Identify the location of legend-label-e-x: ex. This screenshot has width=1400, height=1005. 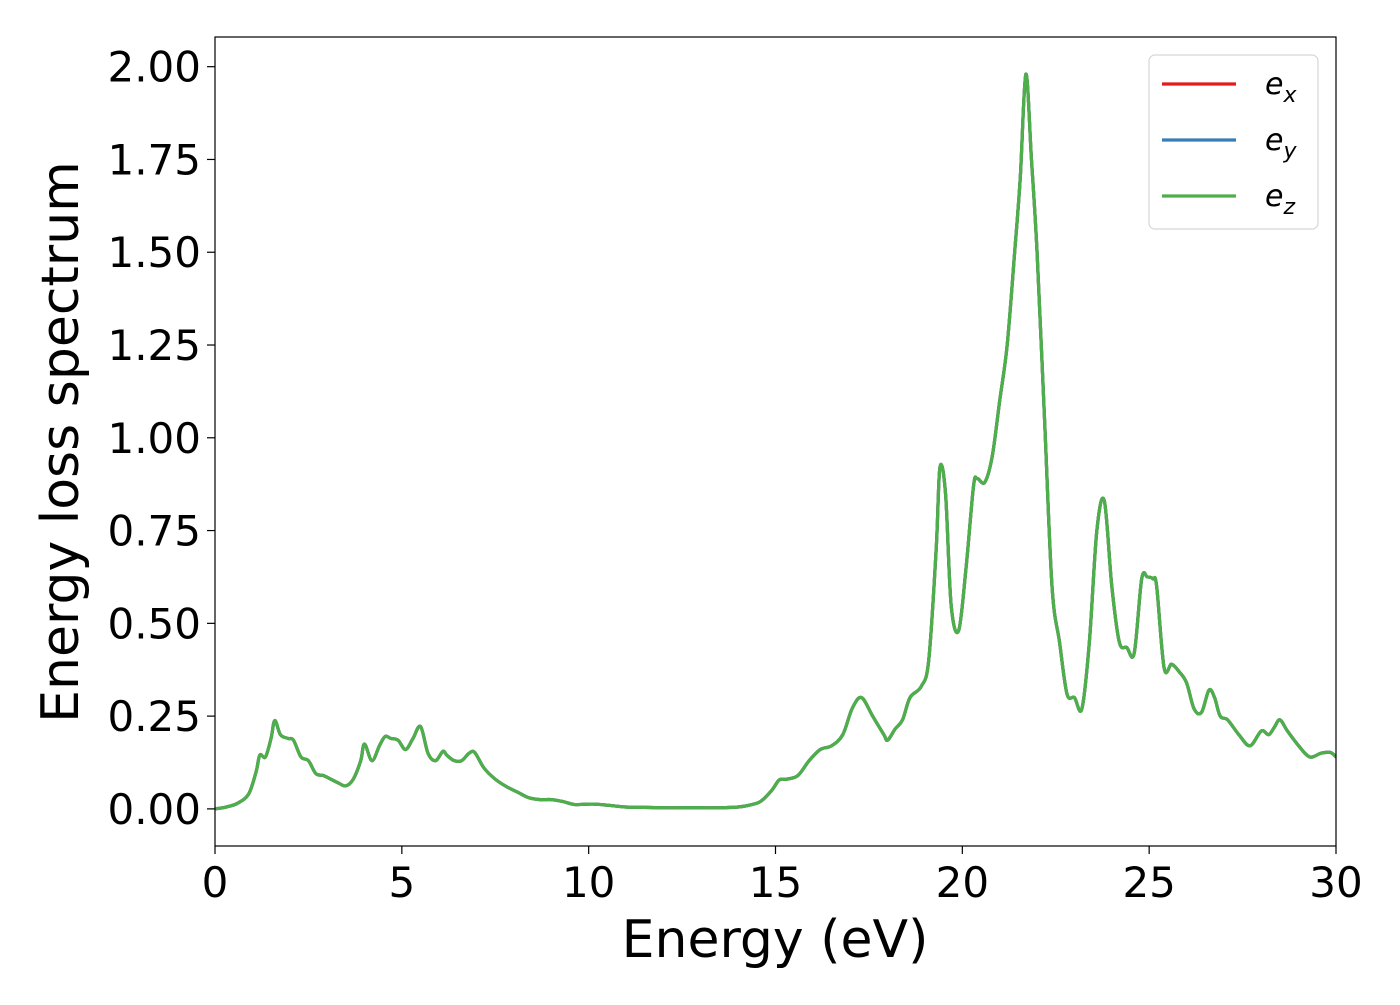
(1281, 87).